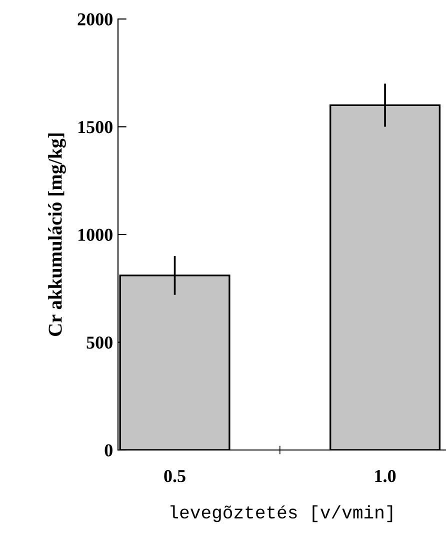 The height and width of the screenshot is (546, 446). I want to click on y-axis-title: Cr akkumuláció [mg/kg], so click(57, 234).